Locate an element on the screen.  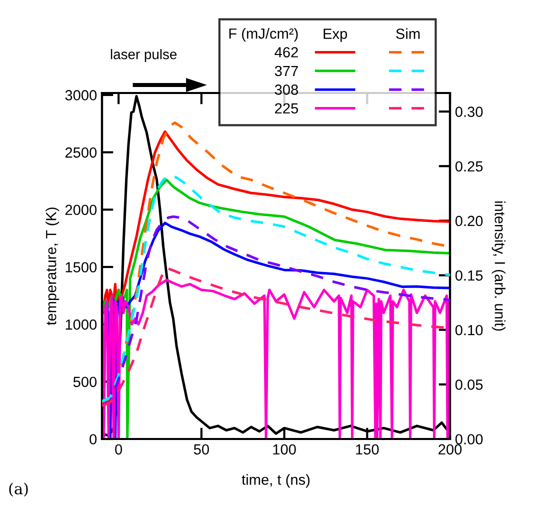
legend-label: 377 is located at coordinates (286, 71).